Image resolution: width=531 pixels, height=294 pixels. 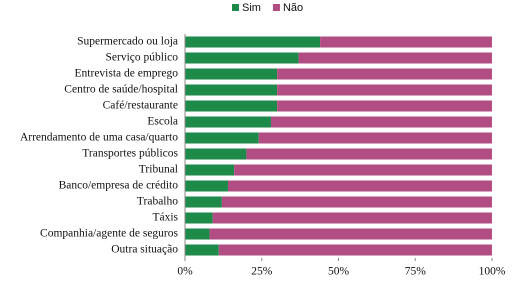 What do you see at coordinates (121, 90) in the screenshot?
I see `y-tick-label: Centro de saúde/hospital` at bounding box center [121, 90].